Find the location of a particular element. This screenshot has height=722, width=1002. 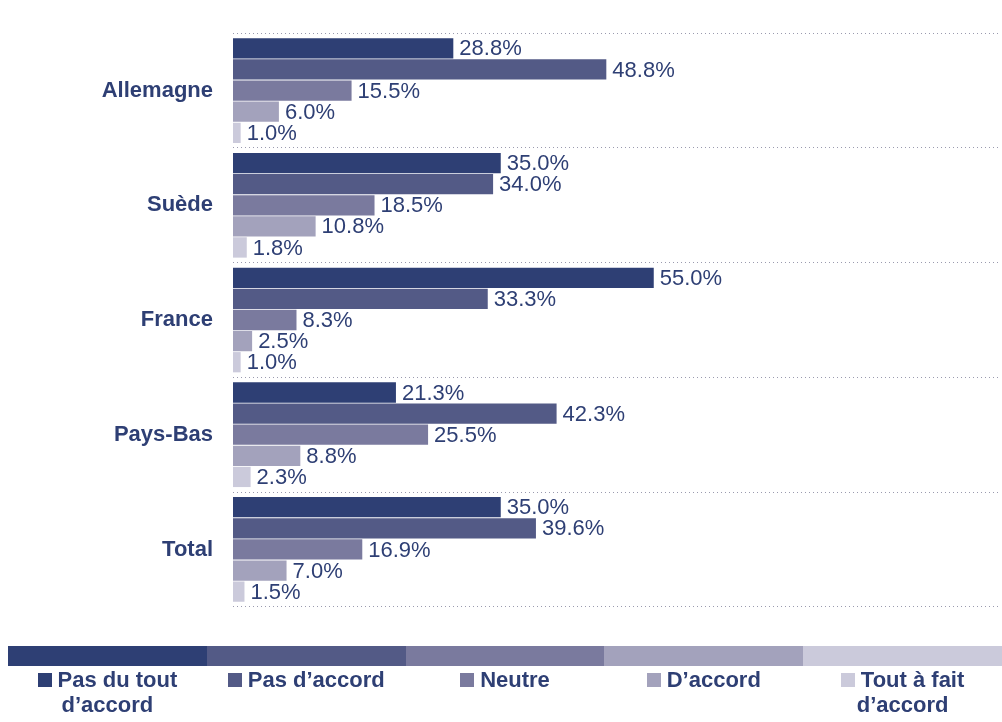

data-label: 42.3% is located at coordinates (593, 413).